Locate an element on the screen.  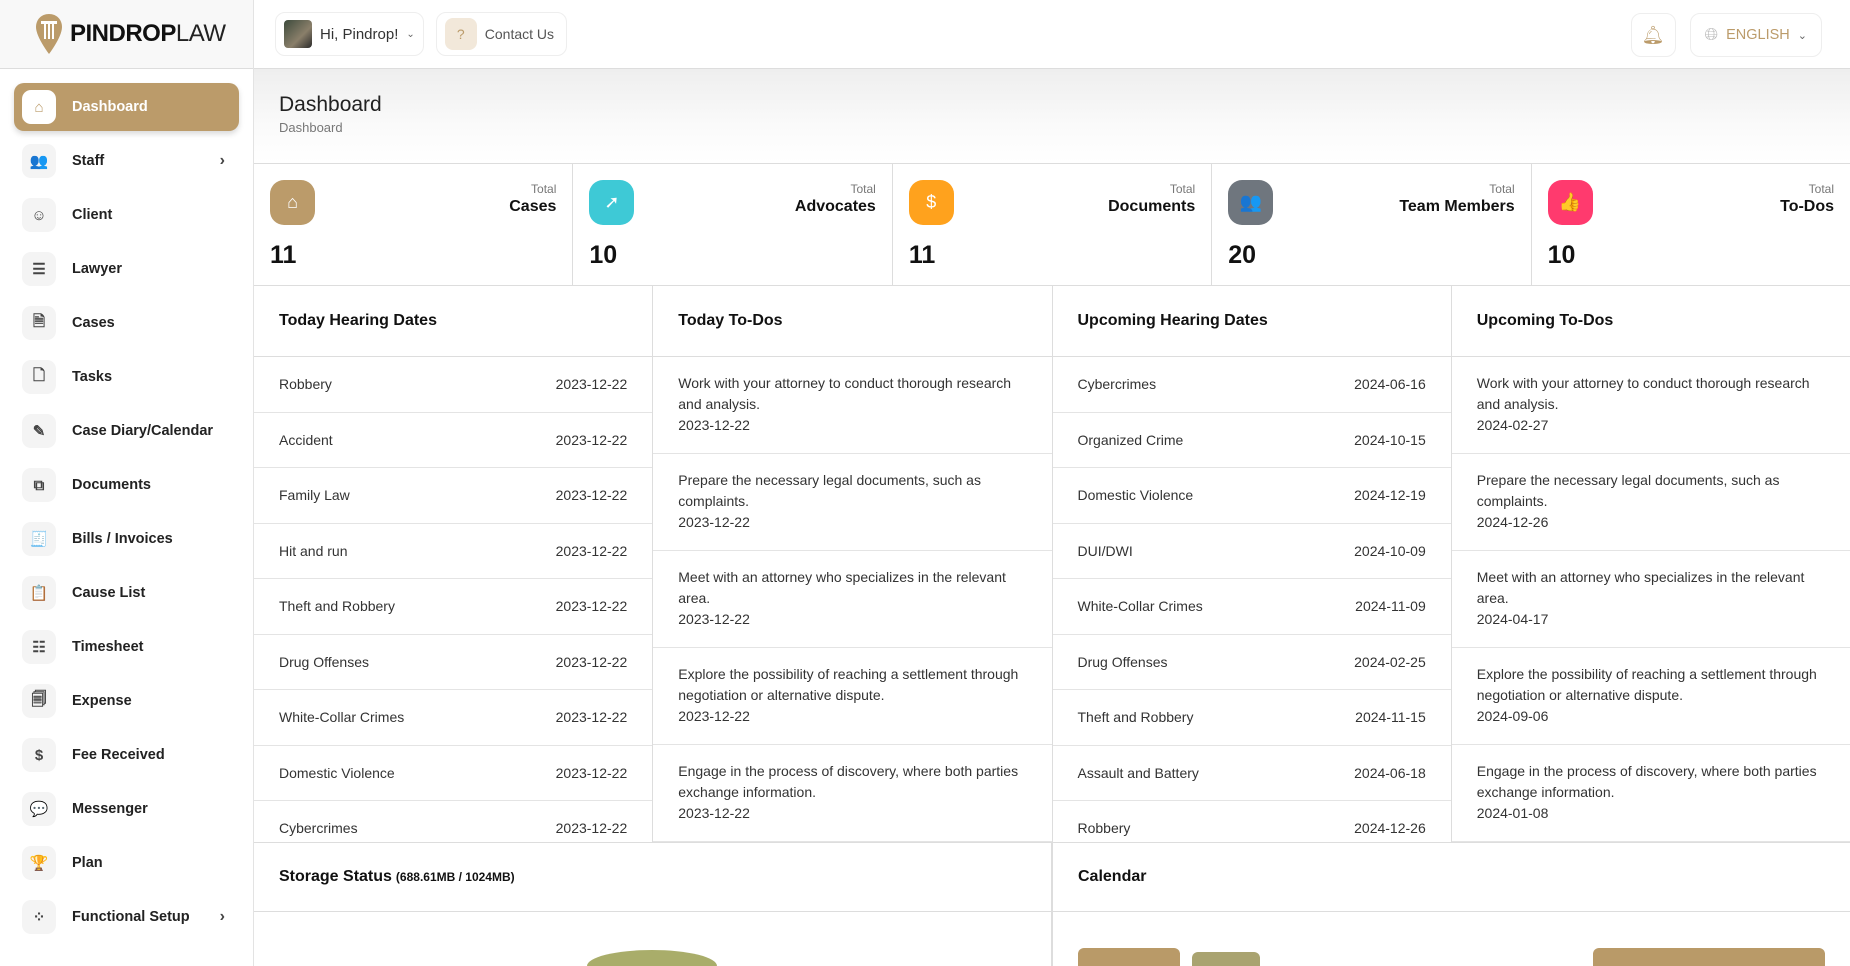
sidebar-item-label: Dashboard is located at coordinates (110, 107).